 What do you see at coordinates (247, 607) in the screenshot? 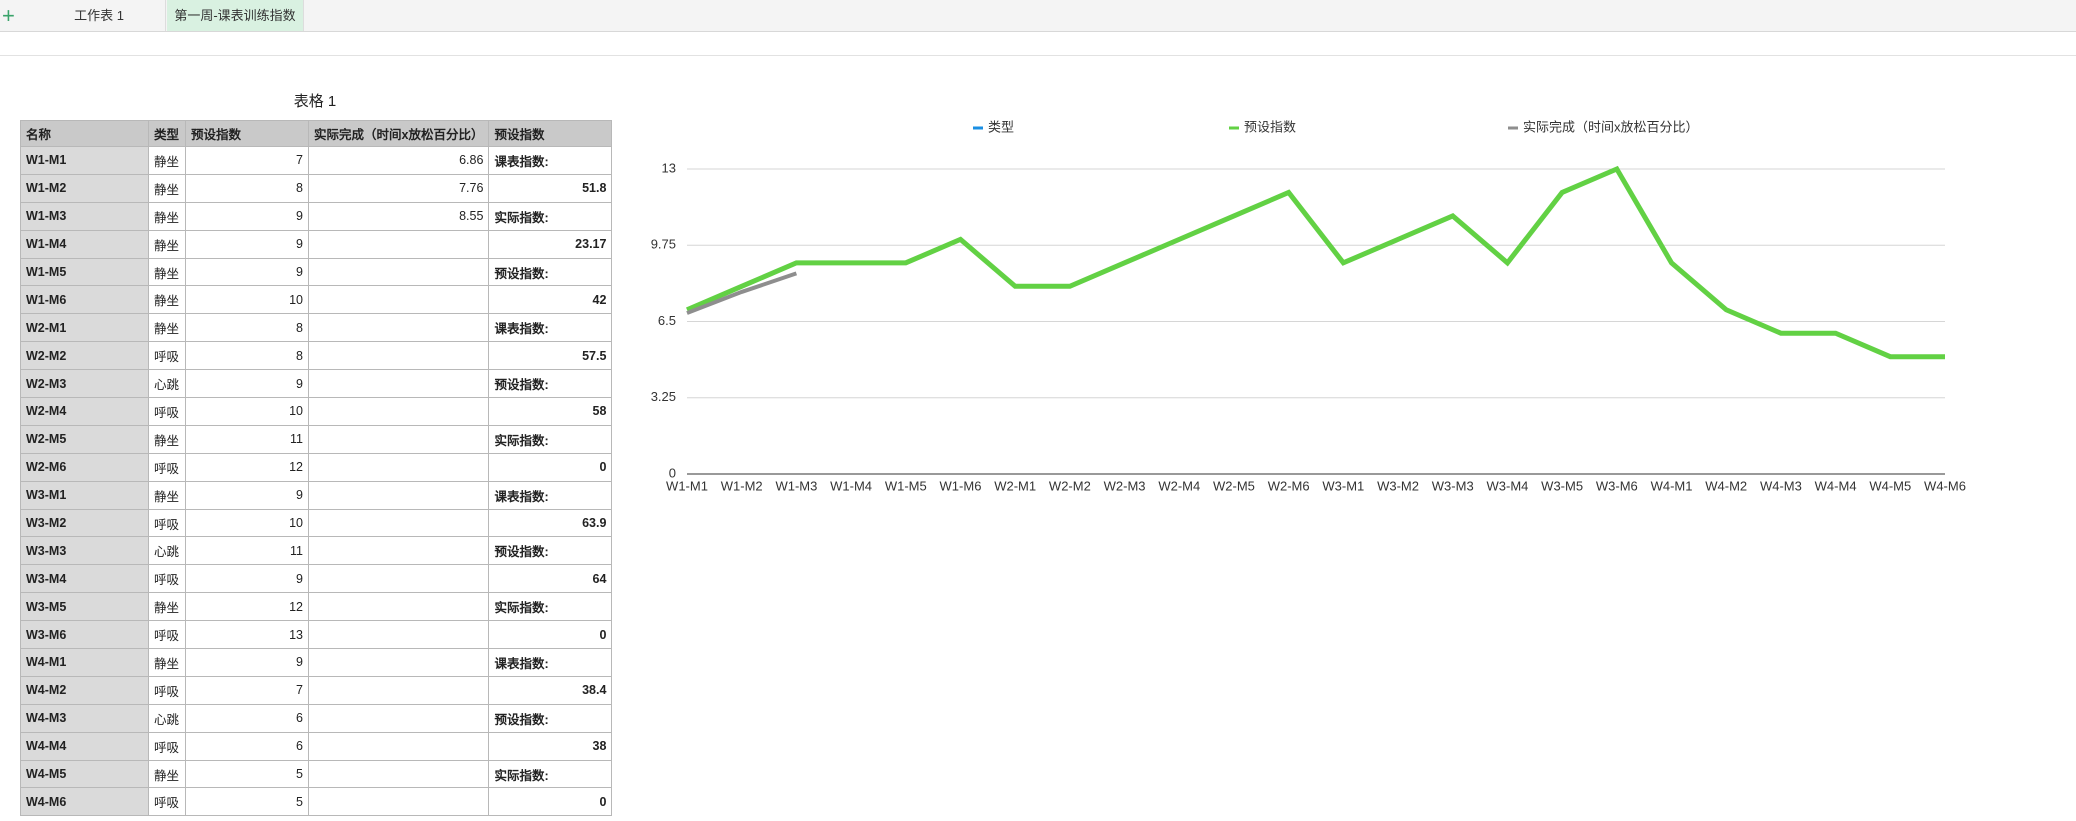
I see `cell: 12` at bounding box center [247, 607].